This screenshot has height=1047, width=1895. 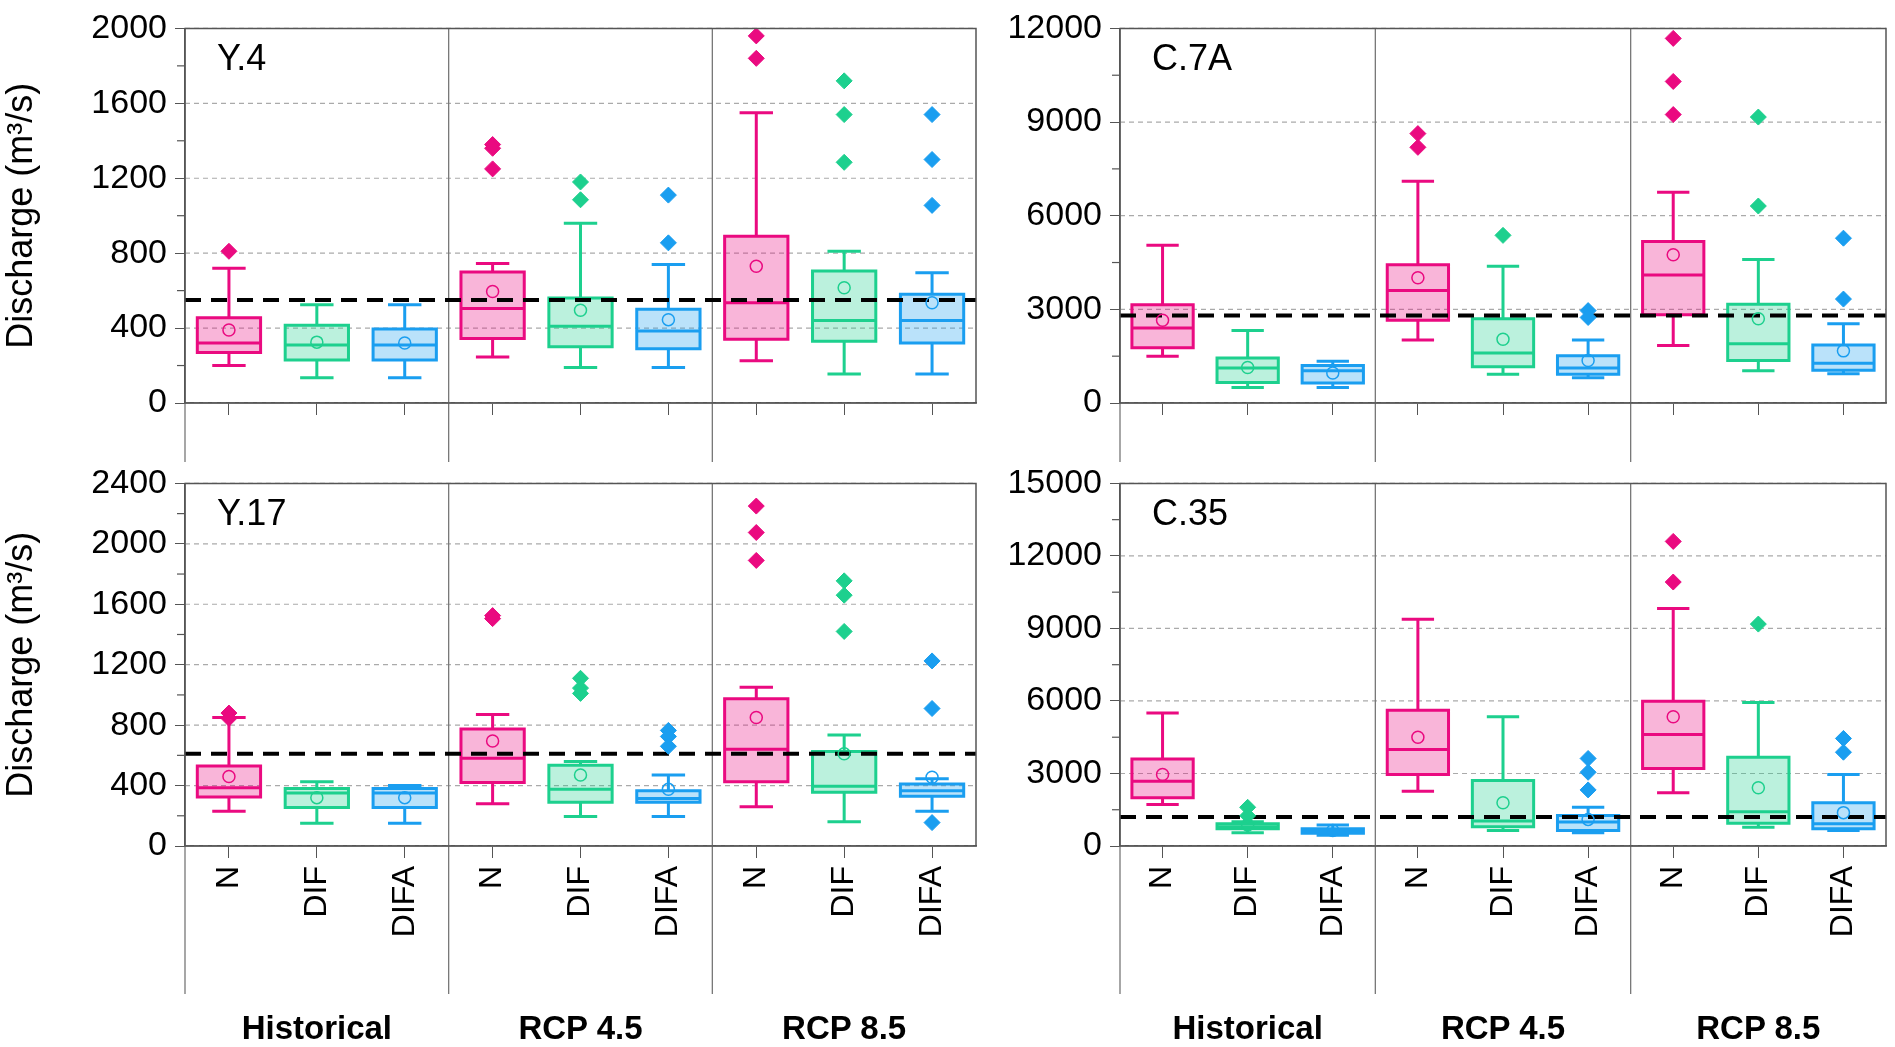 I want to click on chart-title: Y.17, so click(x=252, y=513).